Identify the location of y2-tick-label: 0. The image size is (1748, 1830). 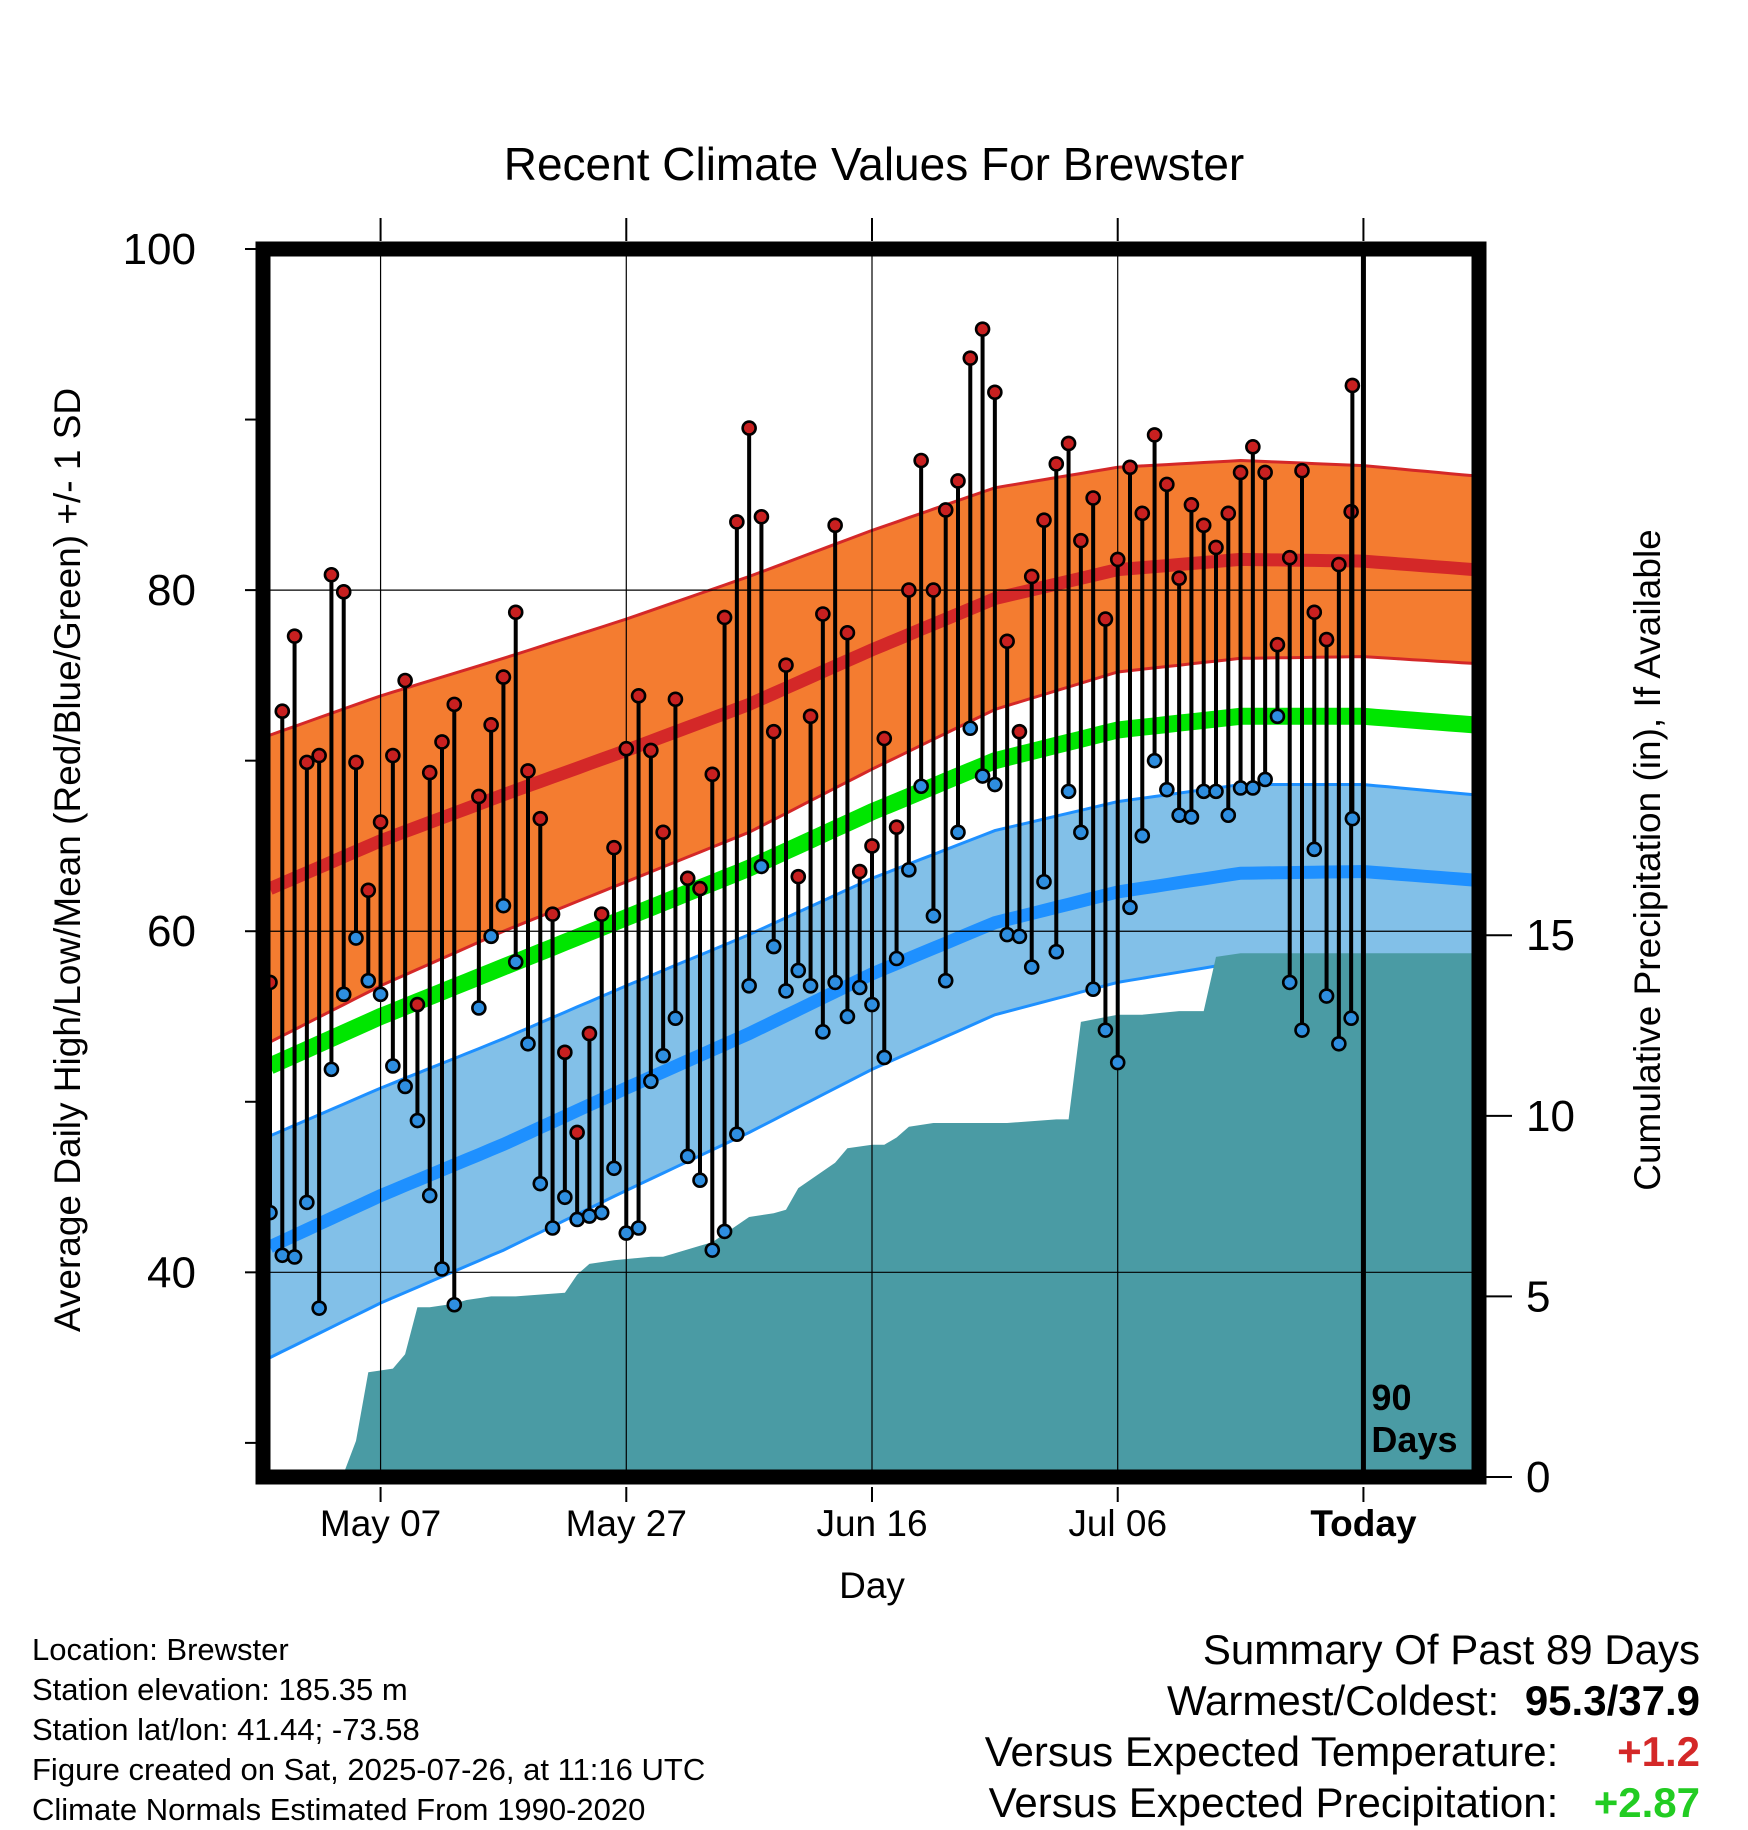
(1538, 1477).